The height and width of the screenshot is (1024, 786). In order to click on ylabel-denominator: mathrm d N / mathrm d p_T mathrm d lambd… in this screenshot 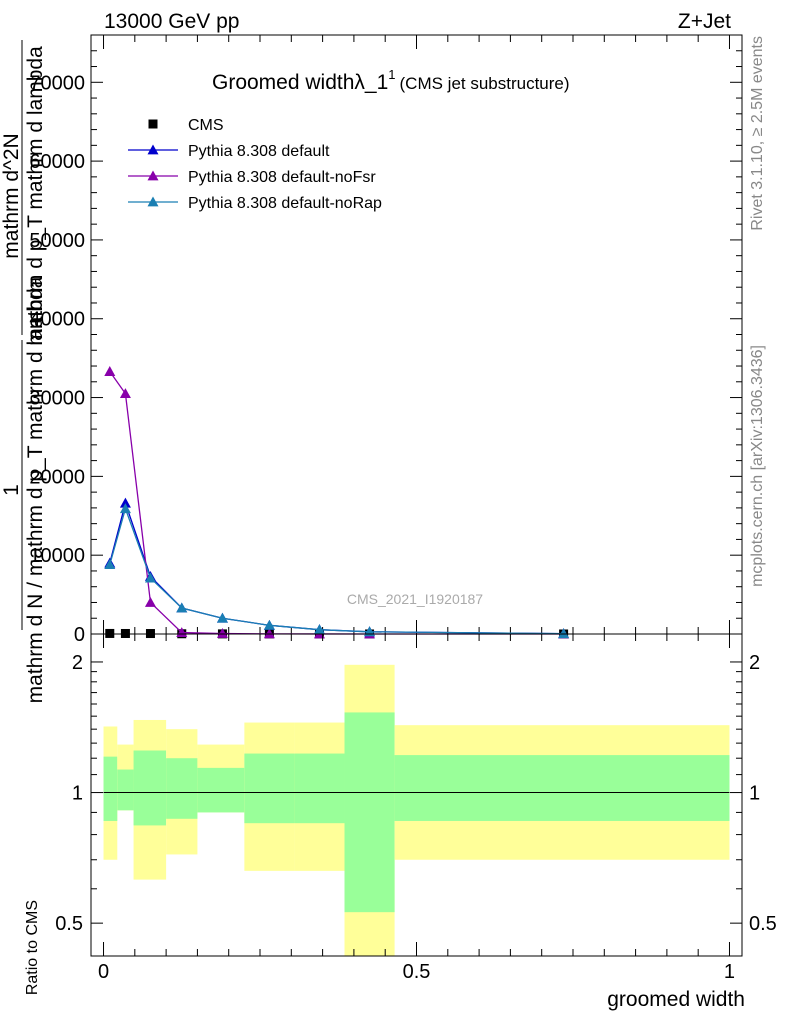, I will do `click(35, 489)`.